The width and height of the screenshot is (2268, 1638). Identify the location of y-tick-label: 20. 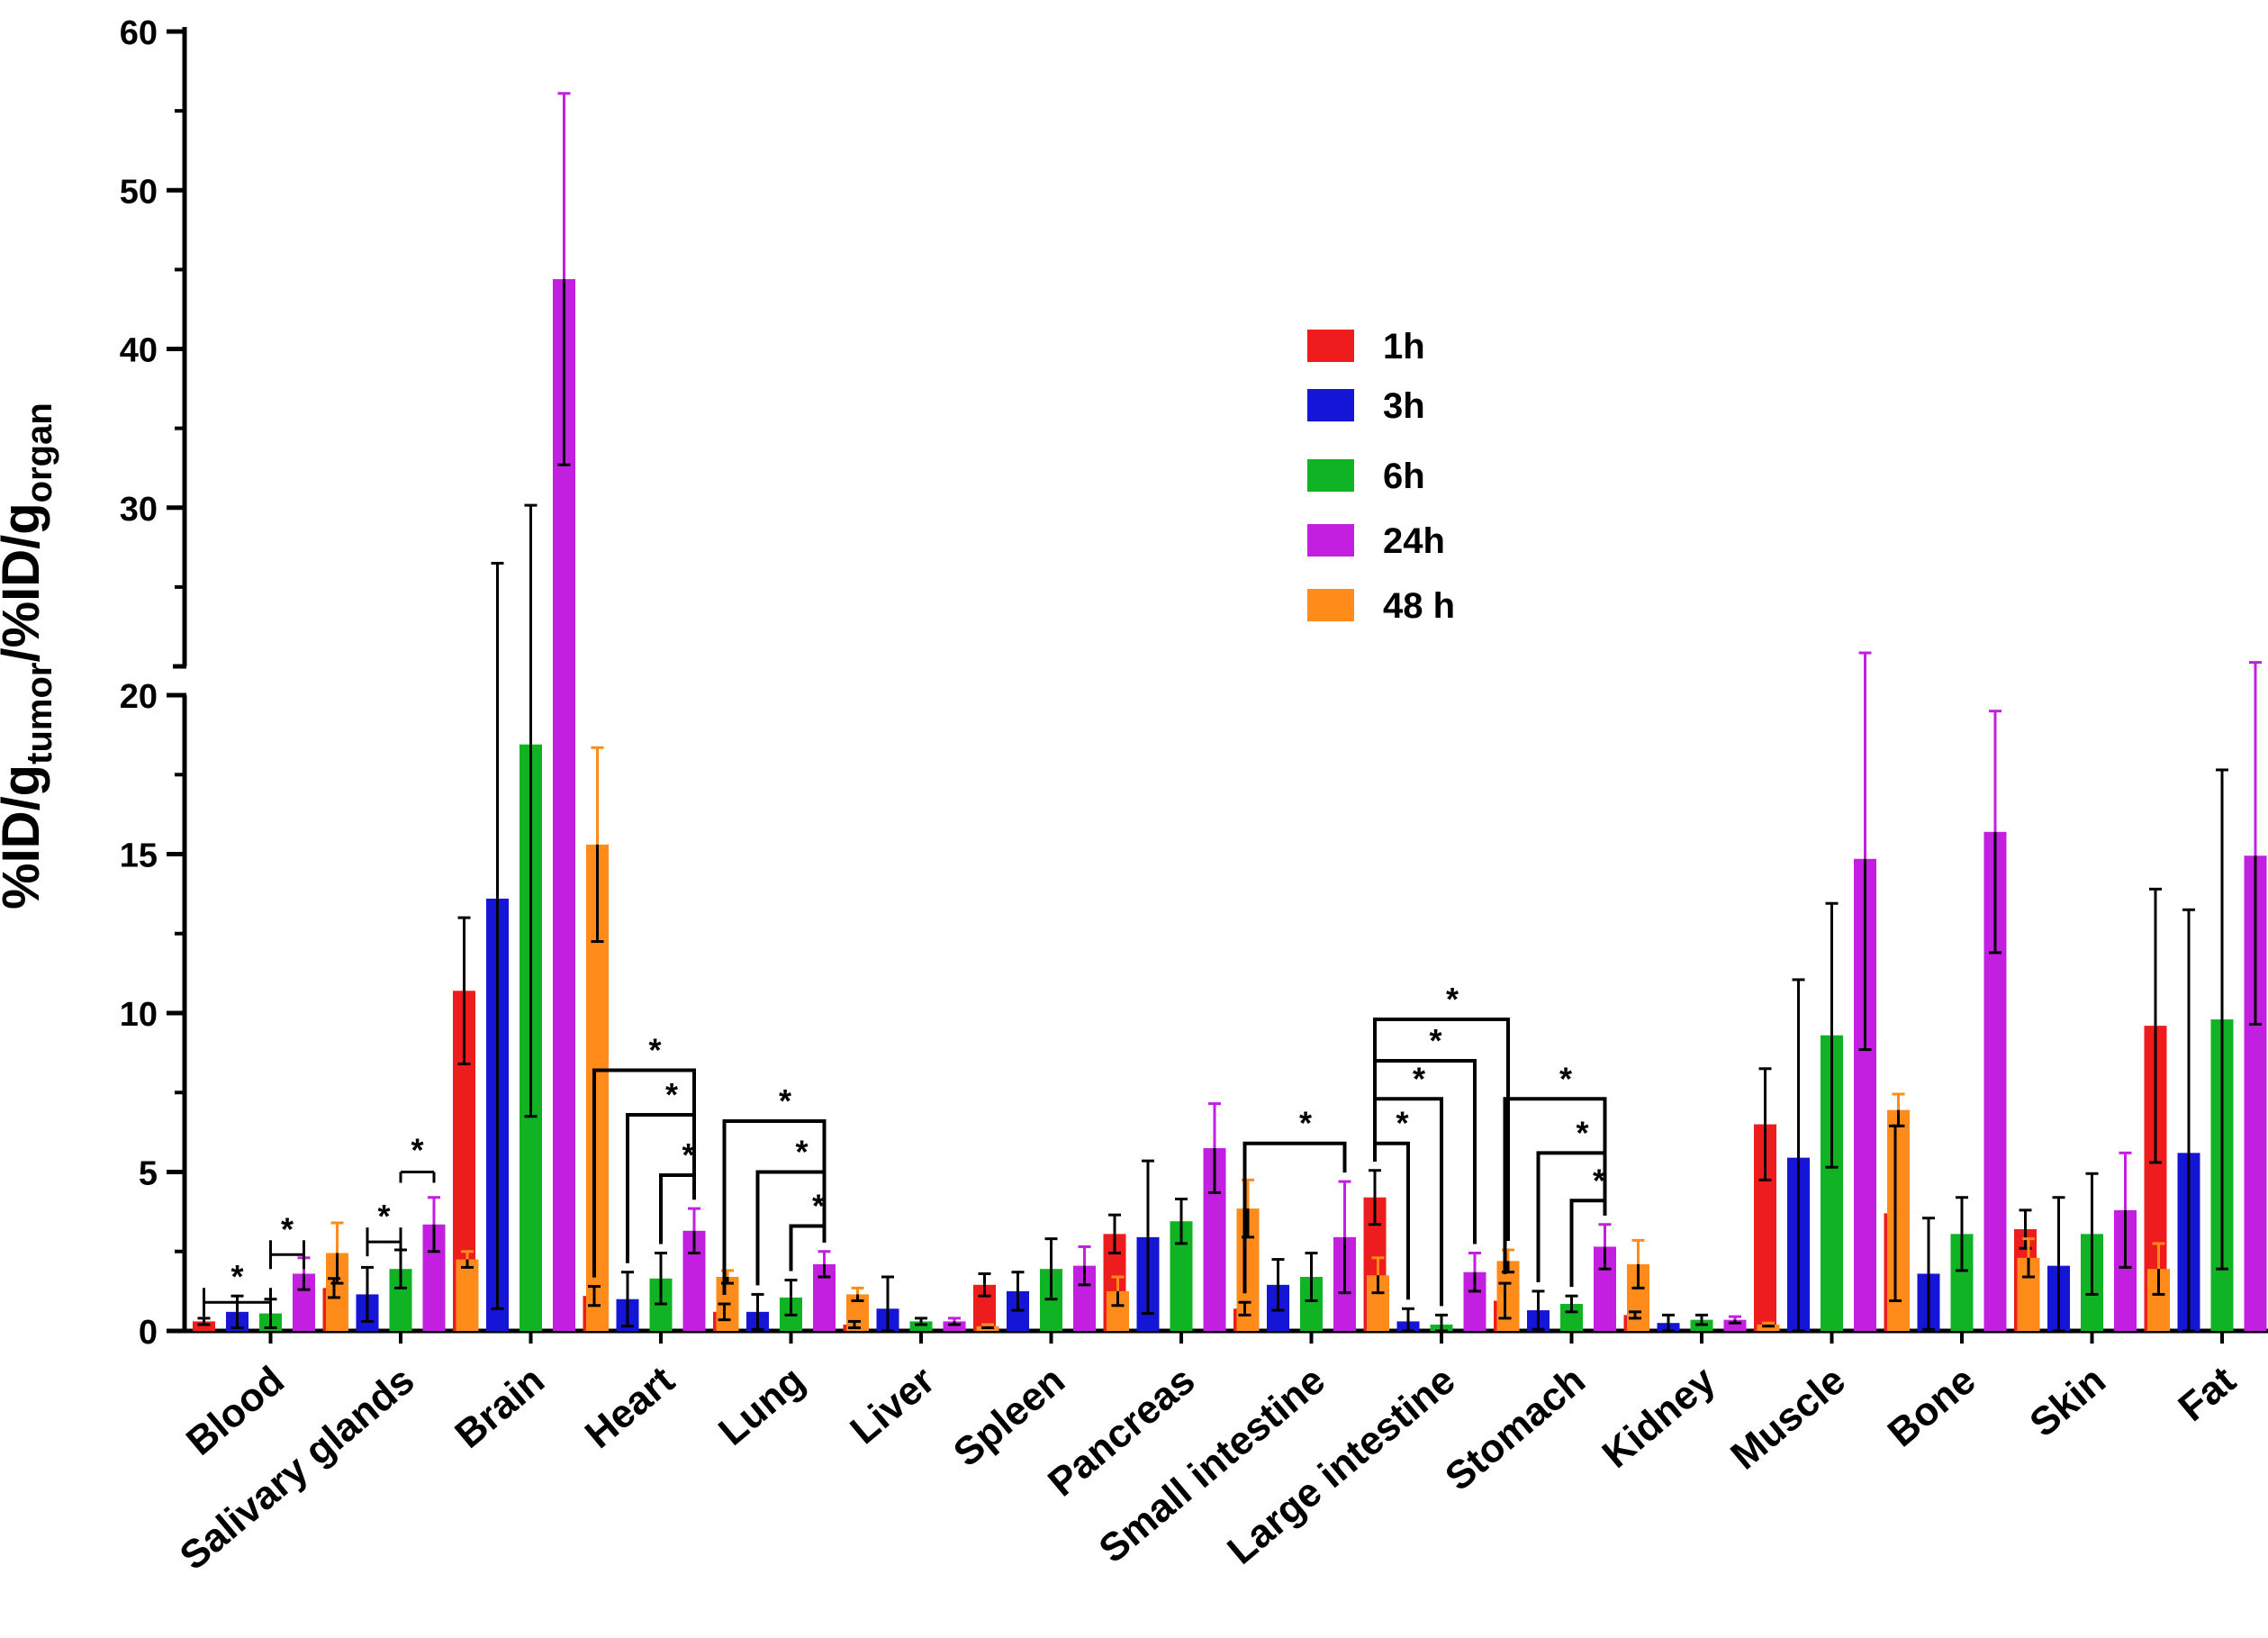
(139, 697).